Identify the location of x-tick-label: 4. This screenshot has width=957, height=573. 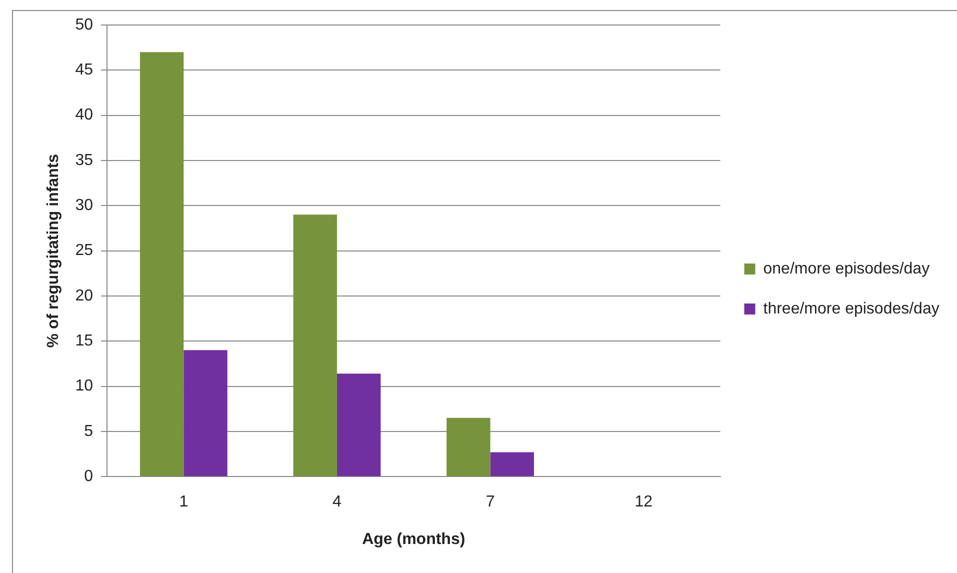
(337, 502).